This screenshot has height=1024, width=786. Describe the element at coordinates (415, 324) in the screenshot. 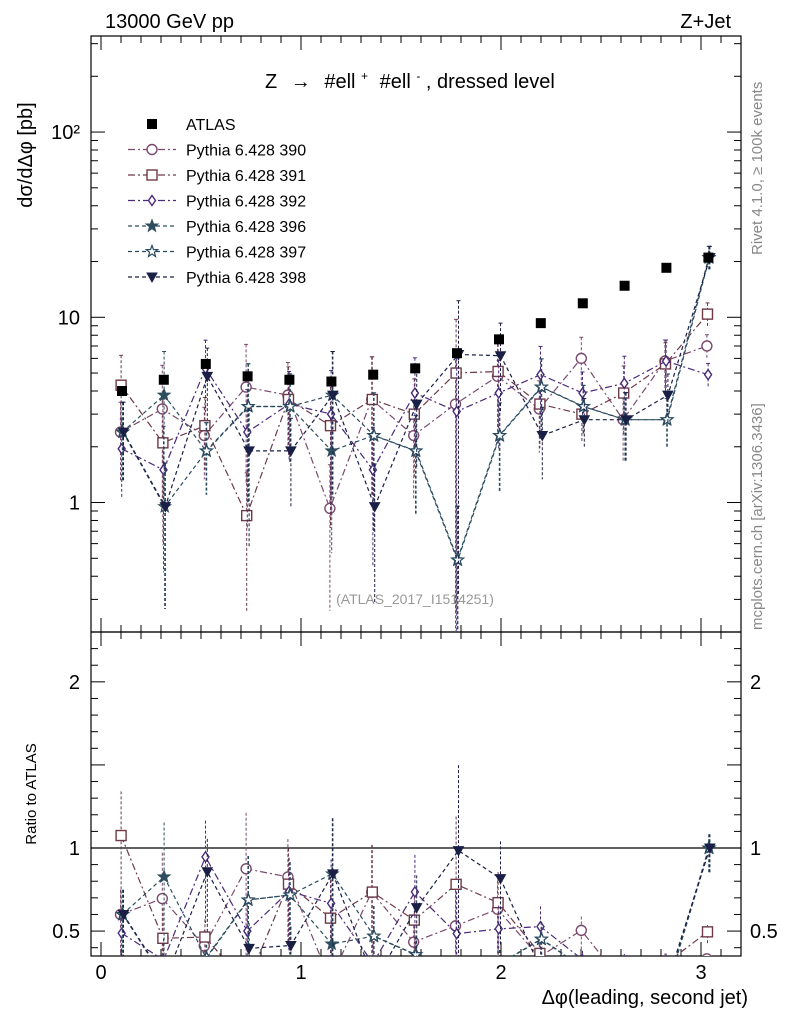

I see `atlas-data` at that location.